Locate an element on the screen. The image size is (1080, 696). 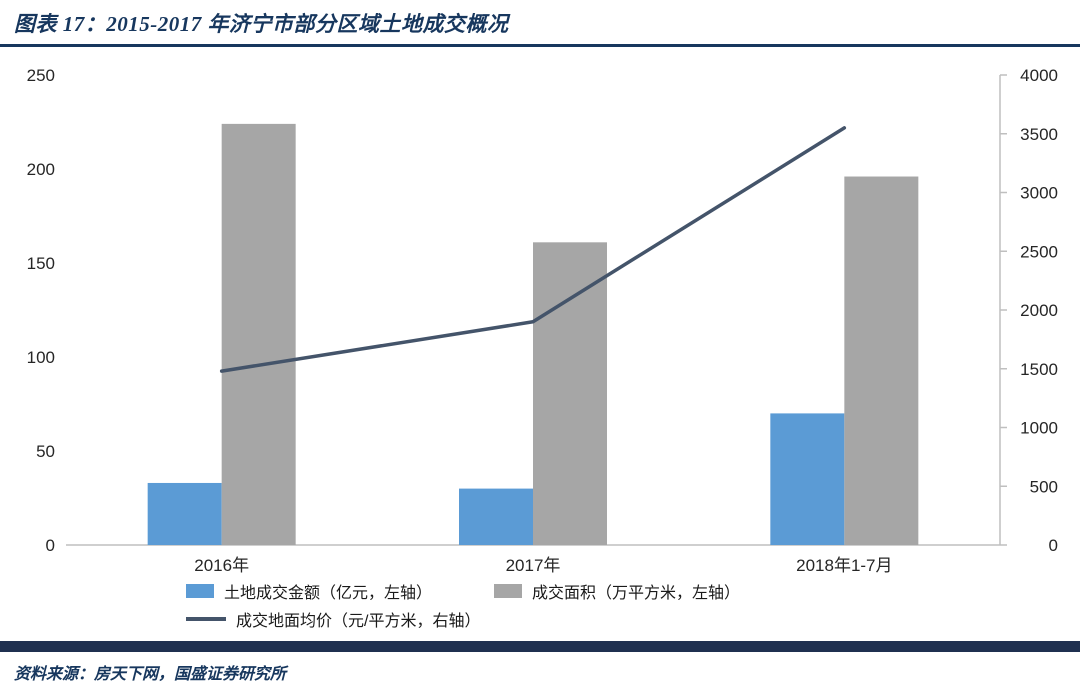
svg-text: 50 is located at coordinates (45, 451).